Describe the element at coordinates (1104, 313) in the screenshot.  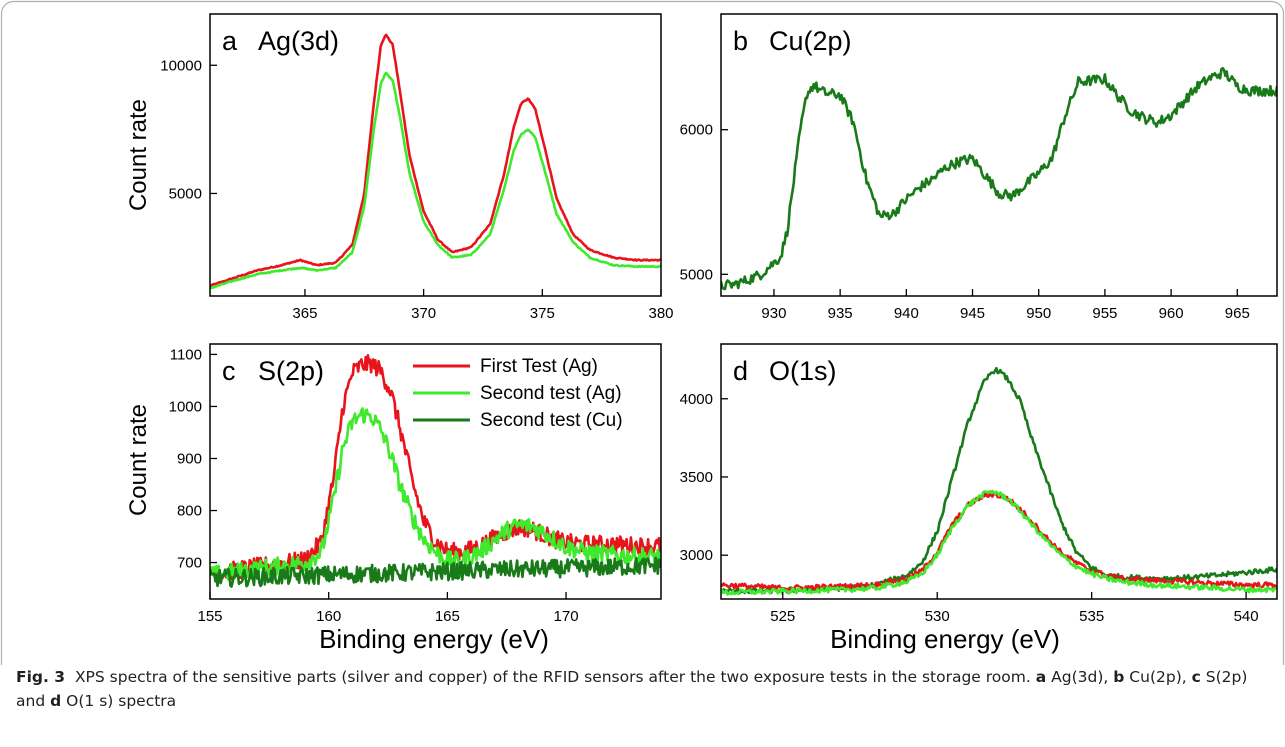
I see `x-tick-label-b: 955` at that location.